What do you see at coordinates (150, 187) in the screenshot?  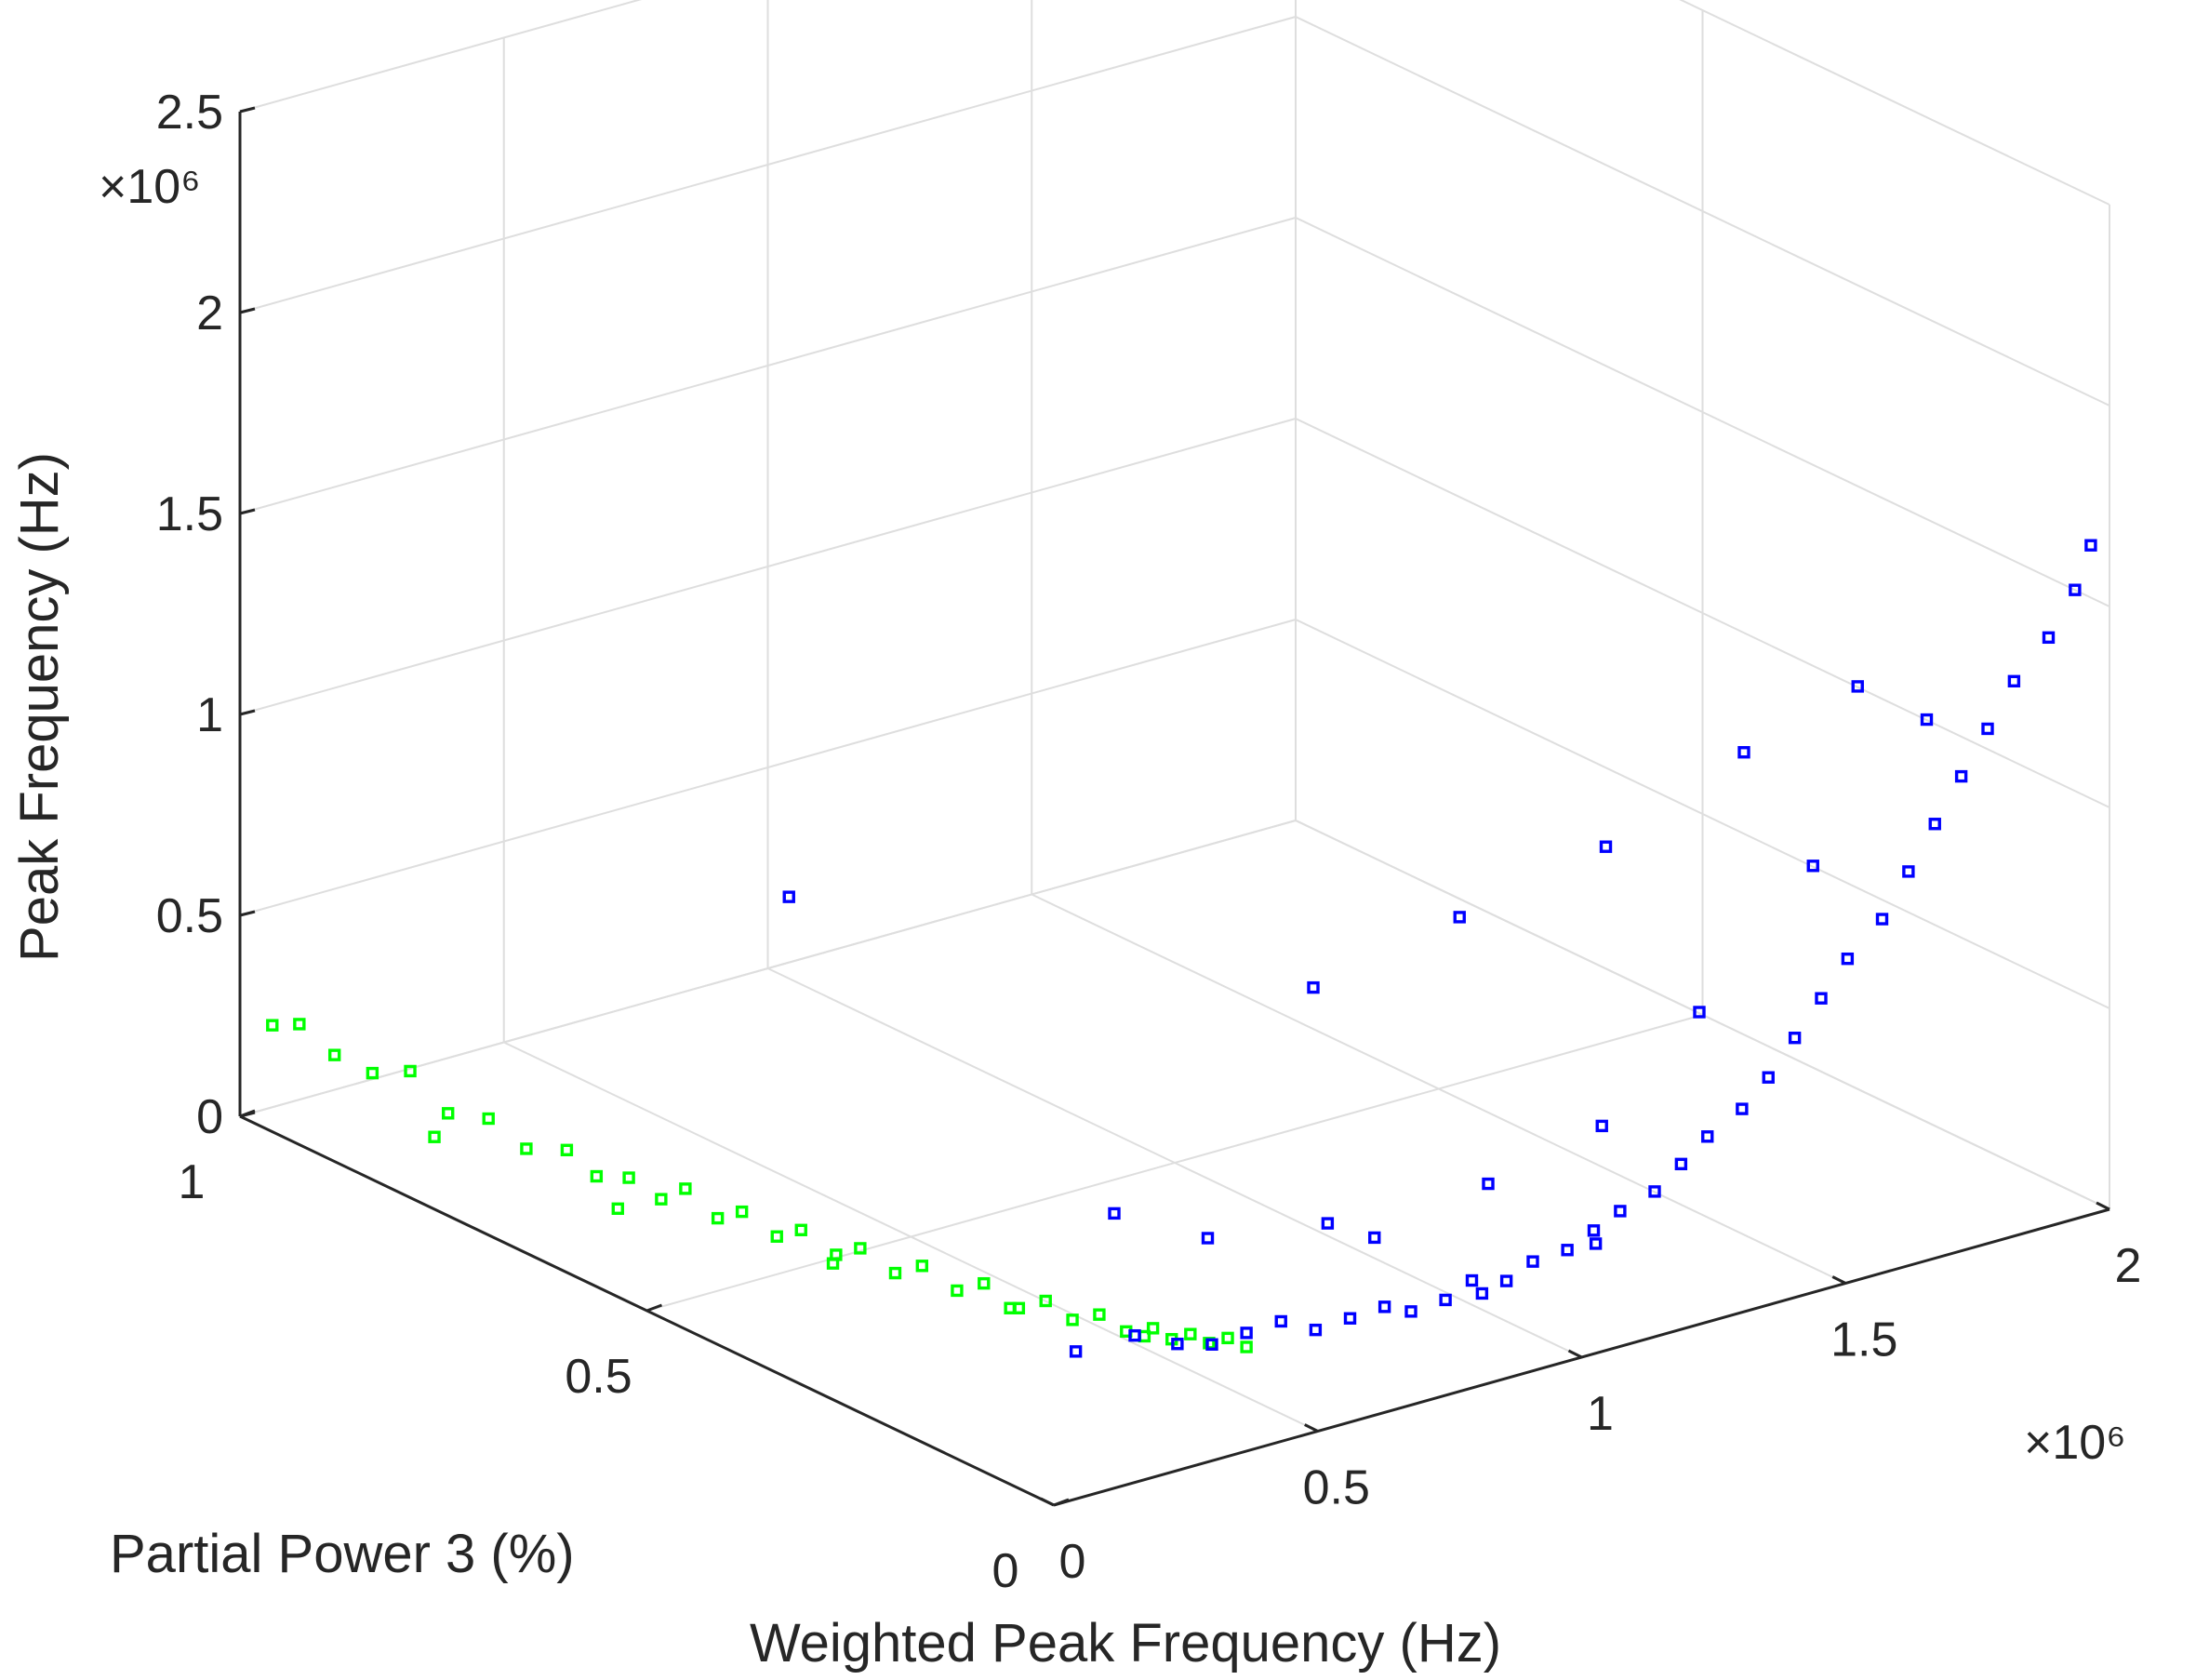 I see `z-exponent-label: ×10⁶` at bounding box center [150, 187].